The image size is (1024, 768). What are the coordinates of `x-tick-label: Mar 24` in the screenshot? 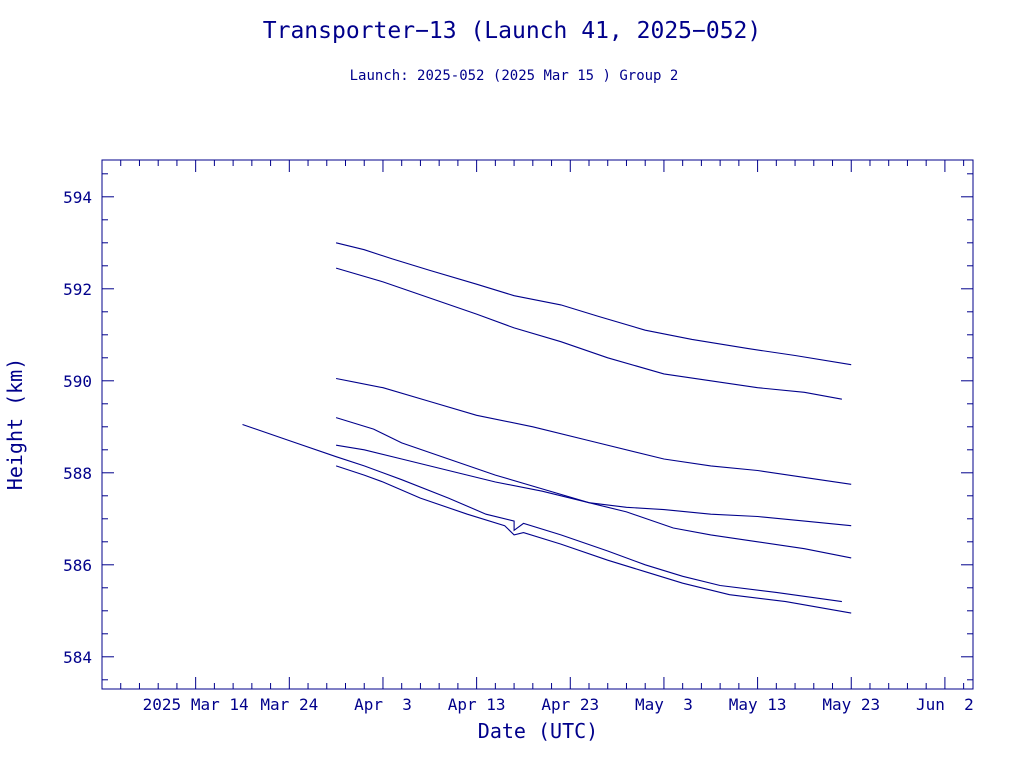 It's located at (289, 704).